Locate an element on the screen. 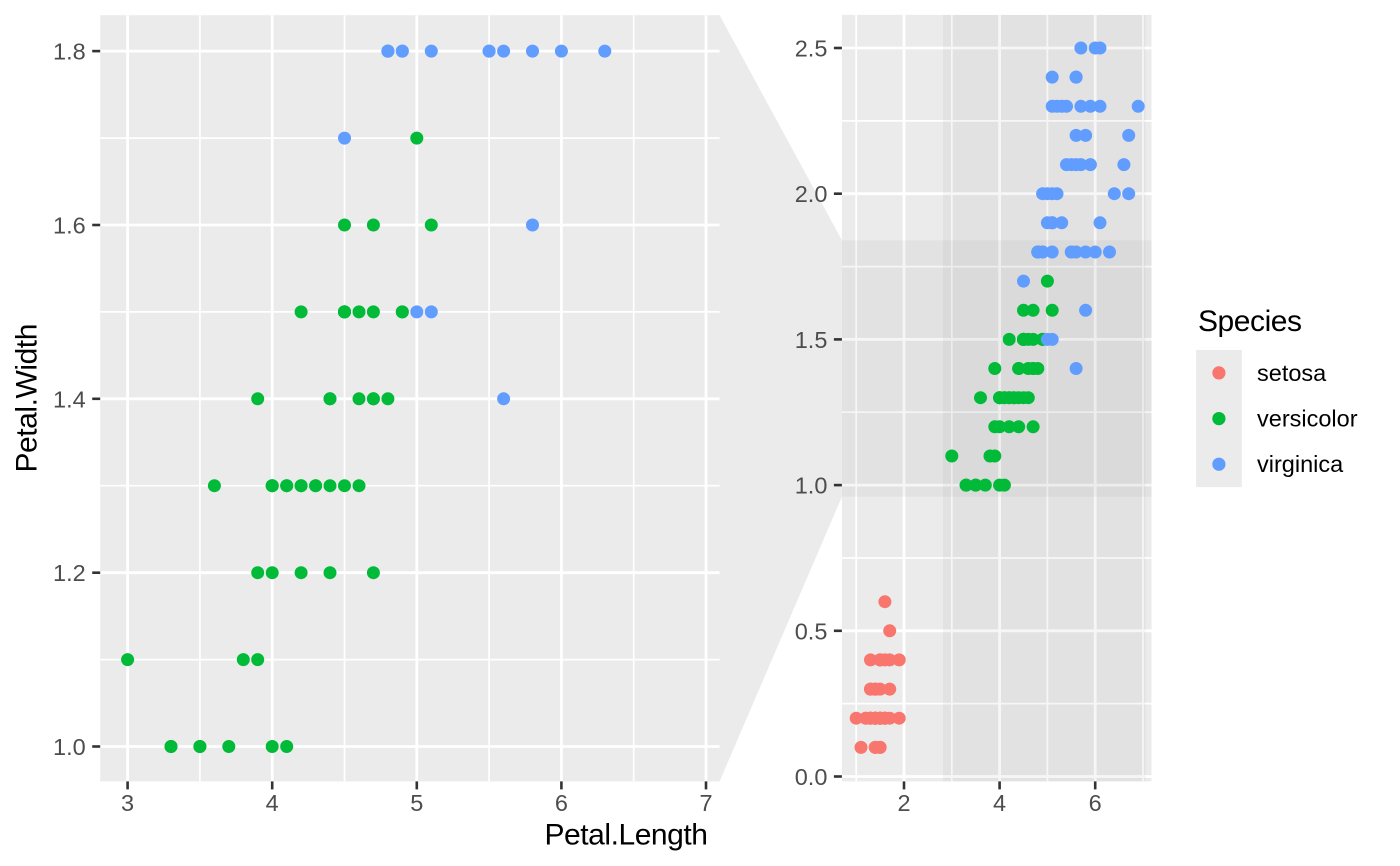 The height and width of the screenshot is (866, 1400). svg-text: 2.5 is located at coordinates (811, 49).